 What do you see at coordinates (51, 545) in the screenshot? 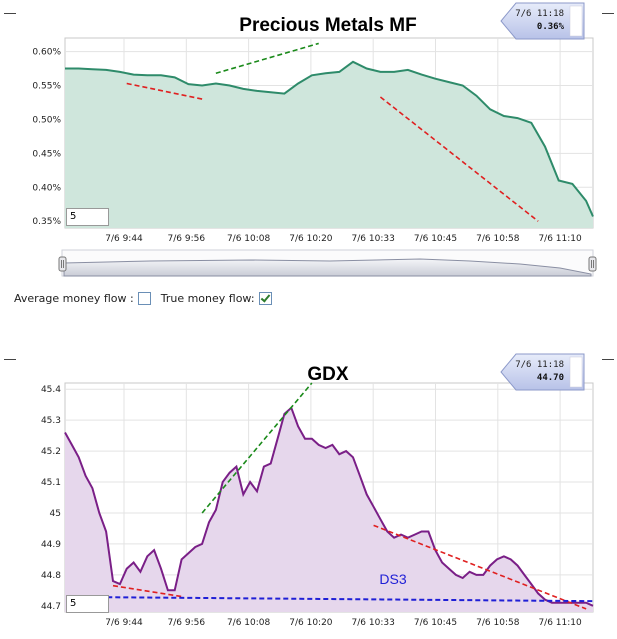
I see `y-tick-label: 44.9` at bounding box center [51, 545].